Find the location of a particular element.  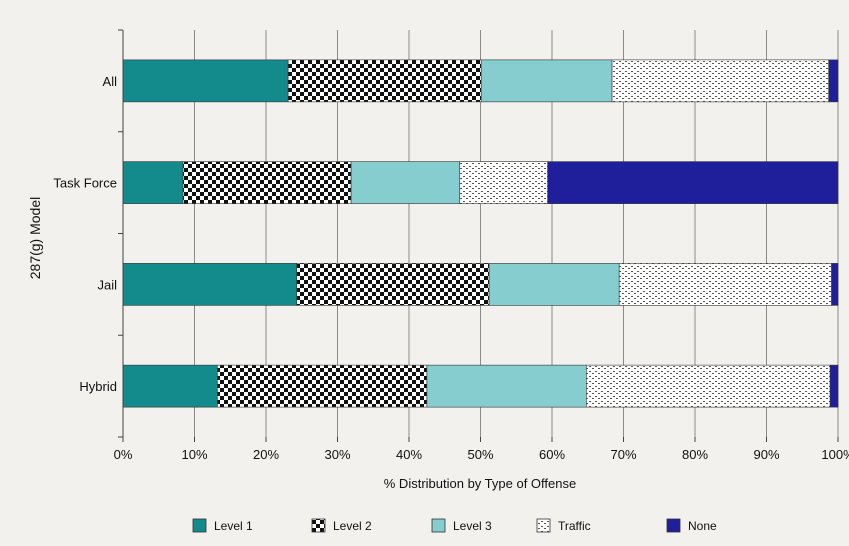

category-label: Hybrid is located at coordinates (98, 386).